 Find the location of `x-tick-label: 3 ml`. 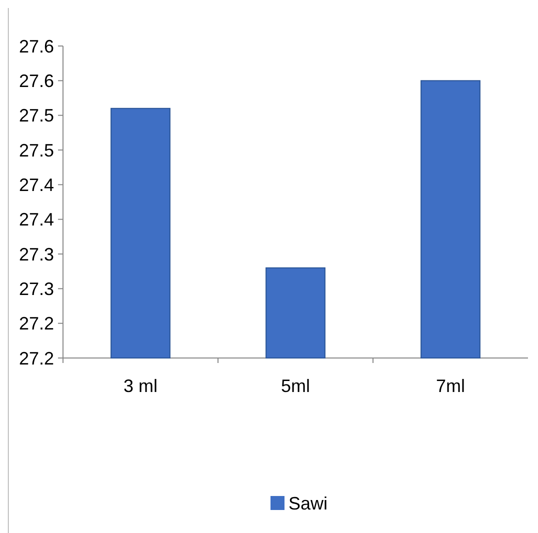

x-tick-label: 3 ml is located at coordinates (140, 386).